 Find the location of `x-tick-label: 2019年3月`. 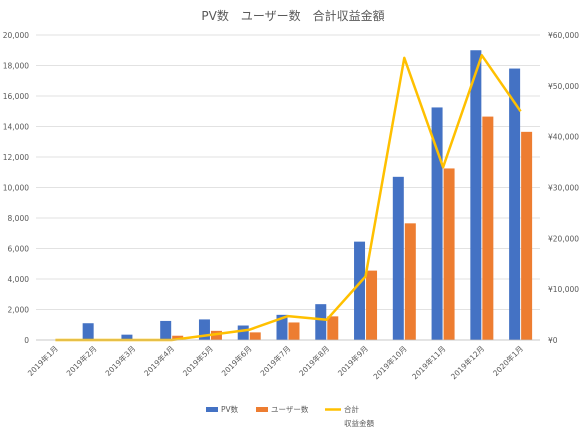

x-tick-label: 2019年3月 is located at coordinates (120, 360).